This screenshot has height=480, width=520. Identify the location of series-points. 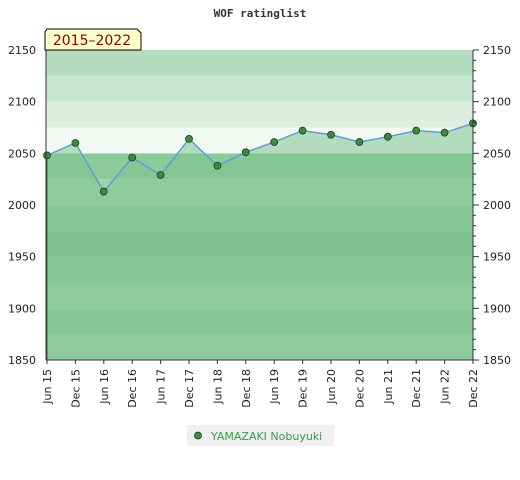
(260, 157).